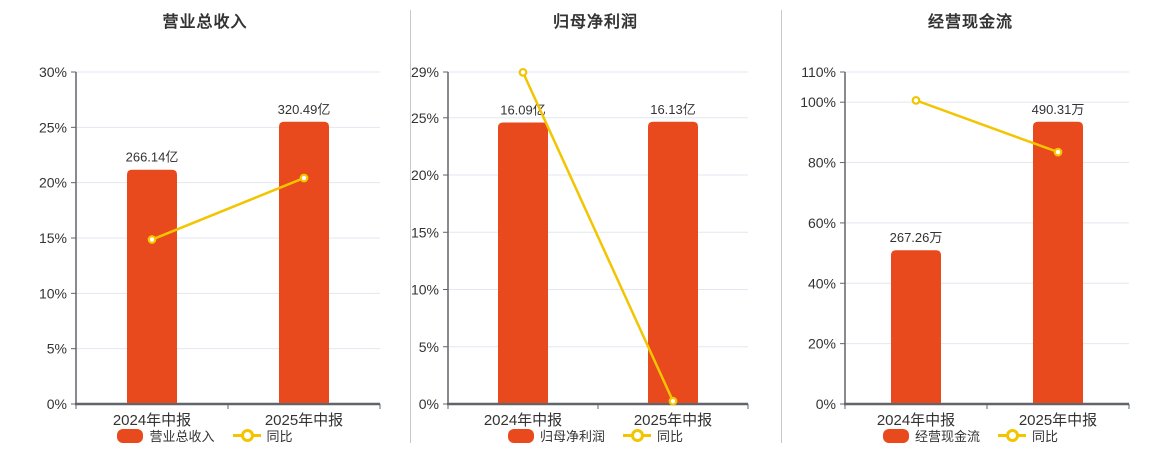  What do you see at coordinates (916, 237) in the screenshot?
I see `bar-value-label: 267.26万` at bounding box center [916, 237].